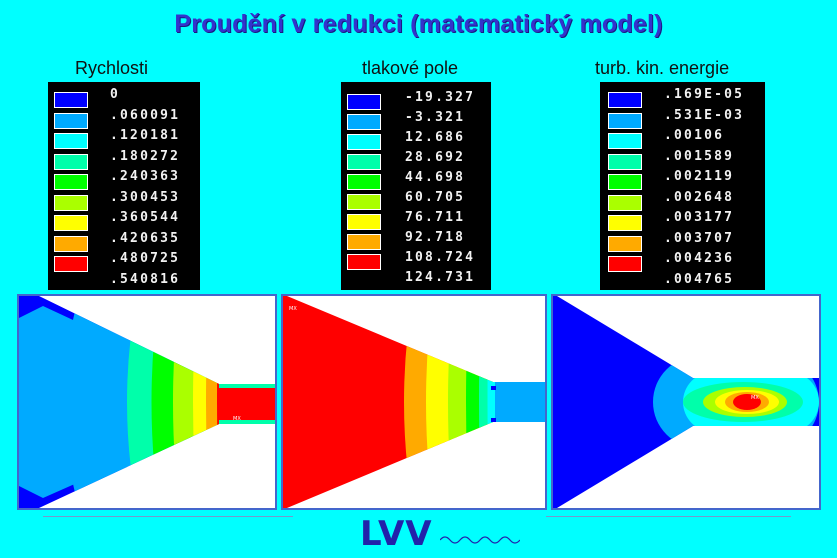 The height and width of the screenshot is (558, 837). Describe the element at coordinates (145, 238) in the screenshot. I see `legend-value: .420635` at that location.